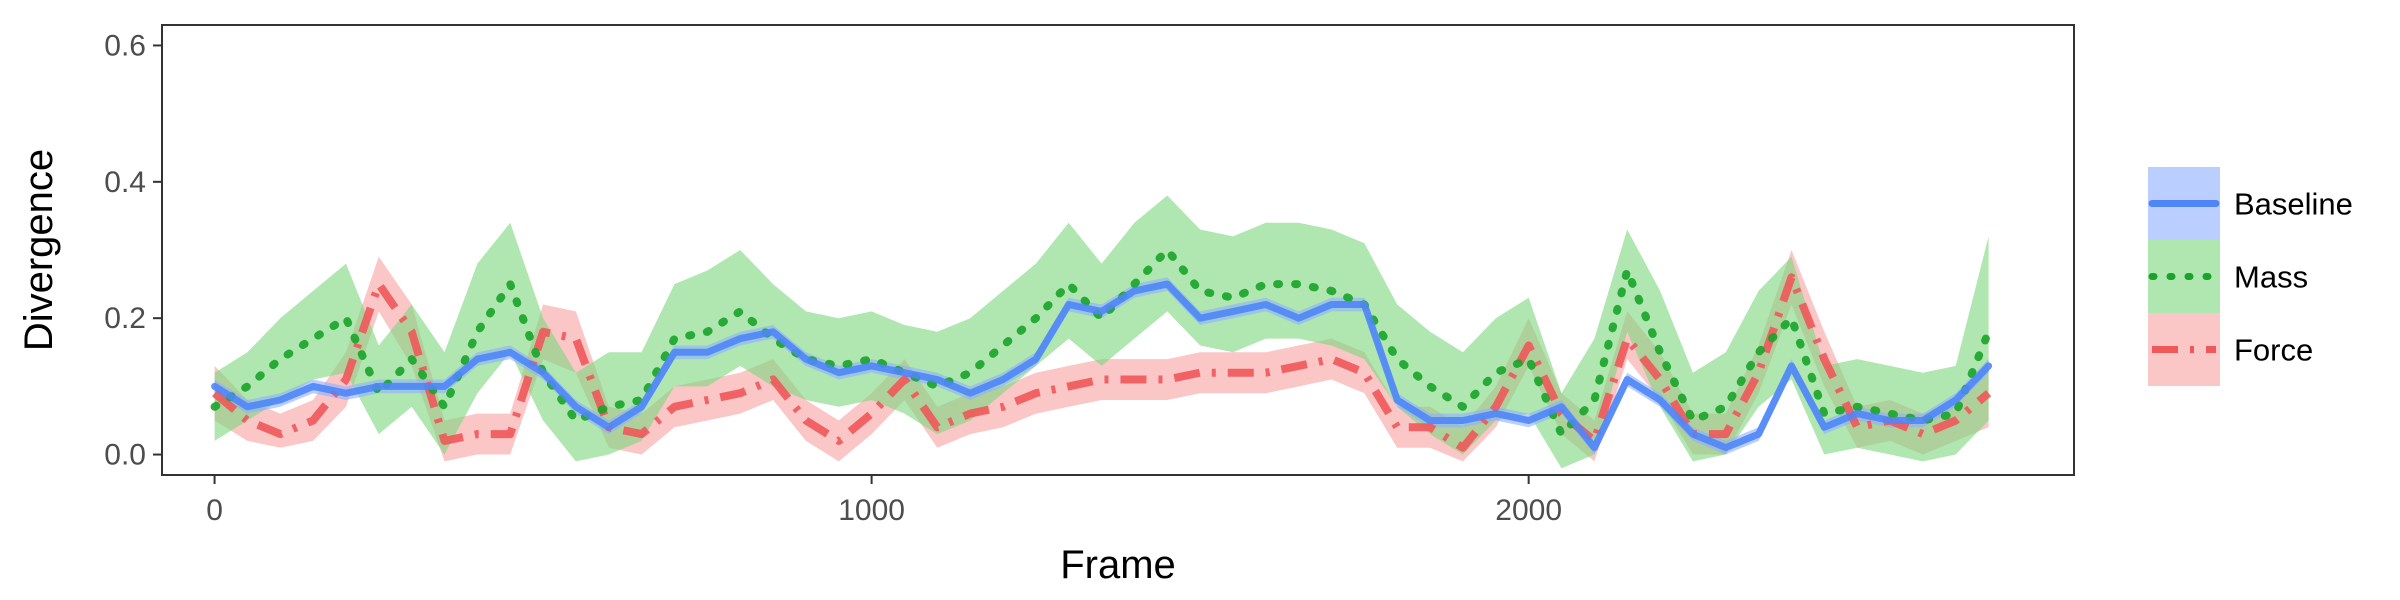  I want to click on y-axis-title: Divergence, so click(39, 250).